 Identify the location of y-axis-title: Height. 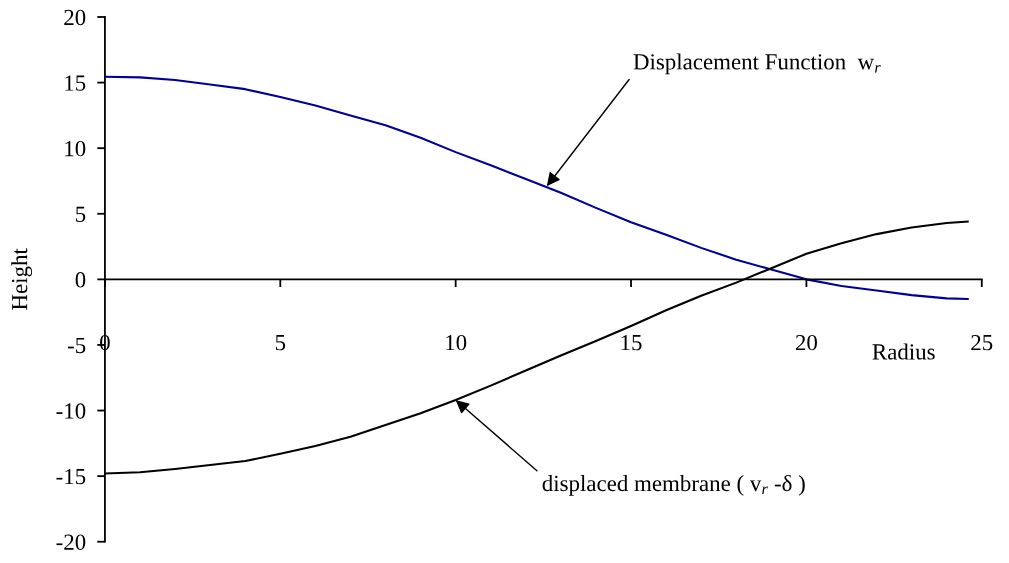
(22, 279).